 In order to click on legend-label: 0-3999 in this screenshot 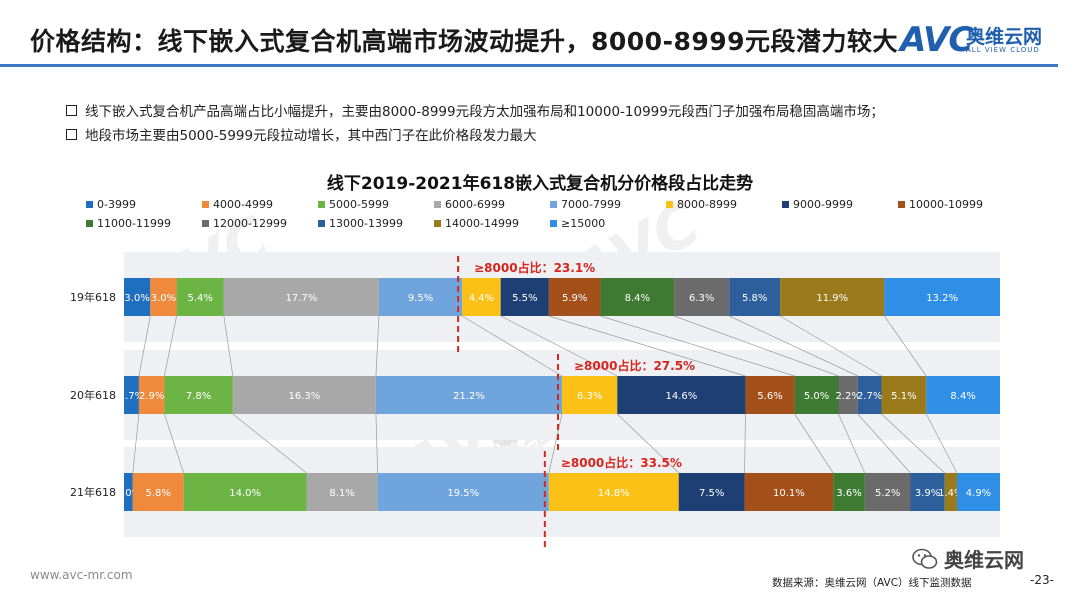, I will do `click(116, 204)`.